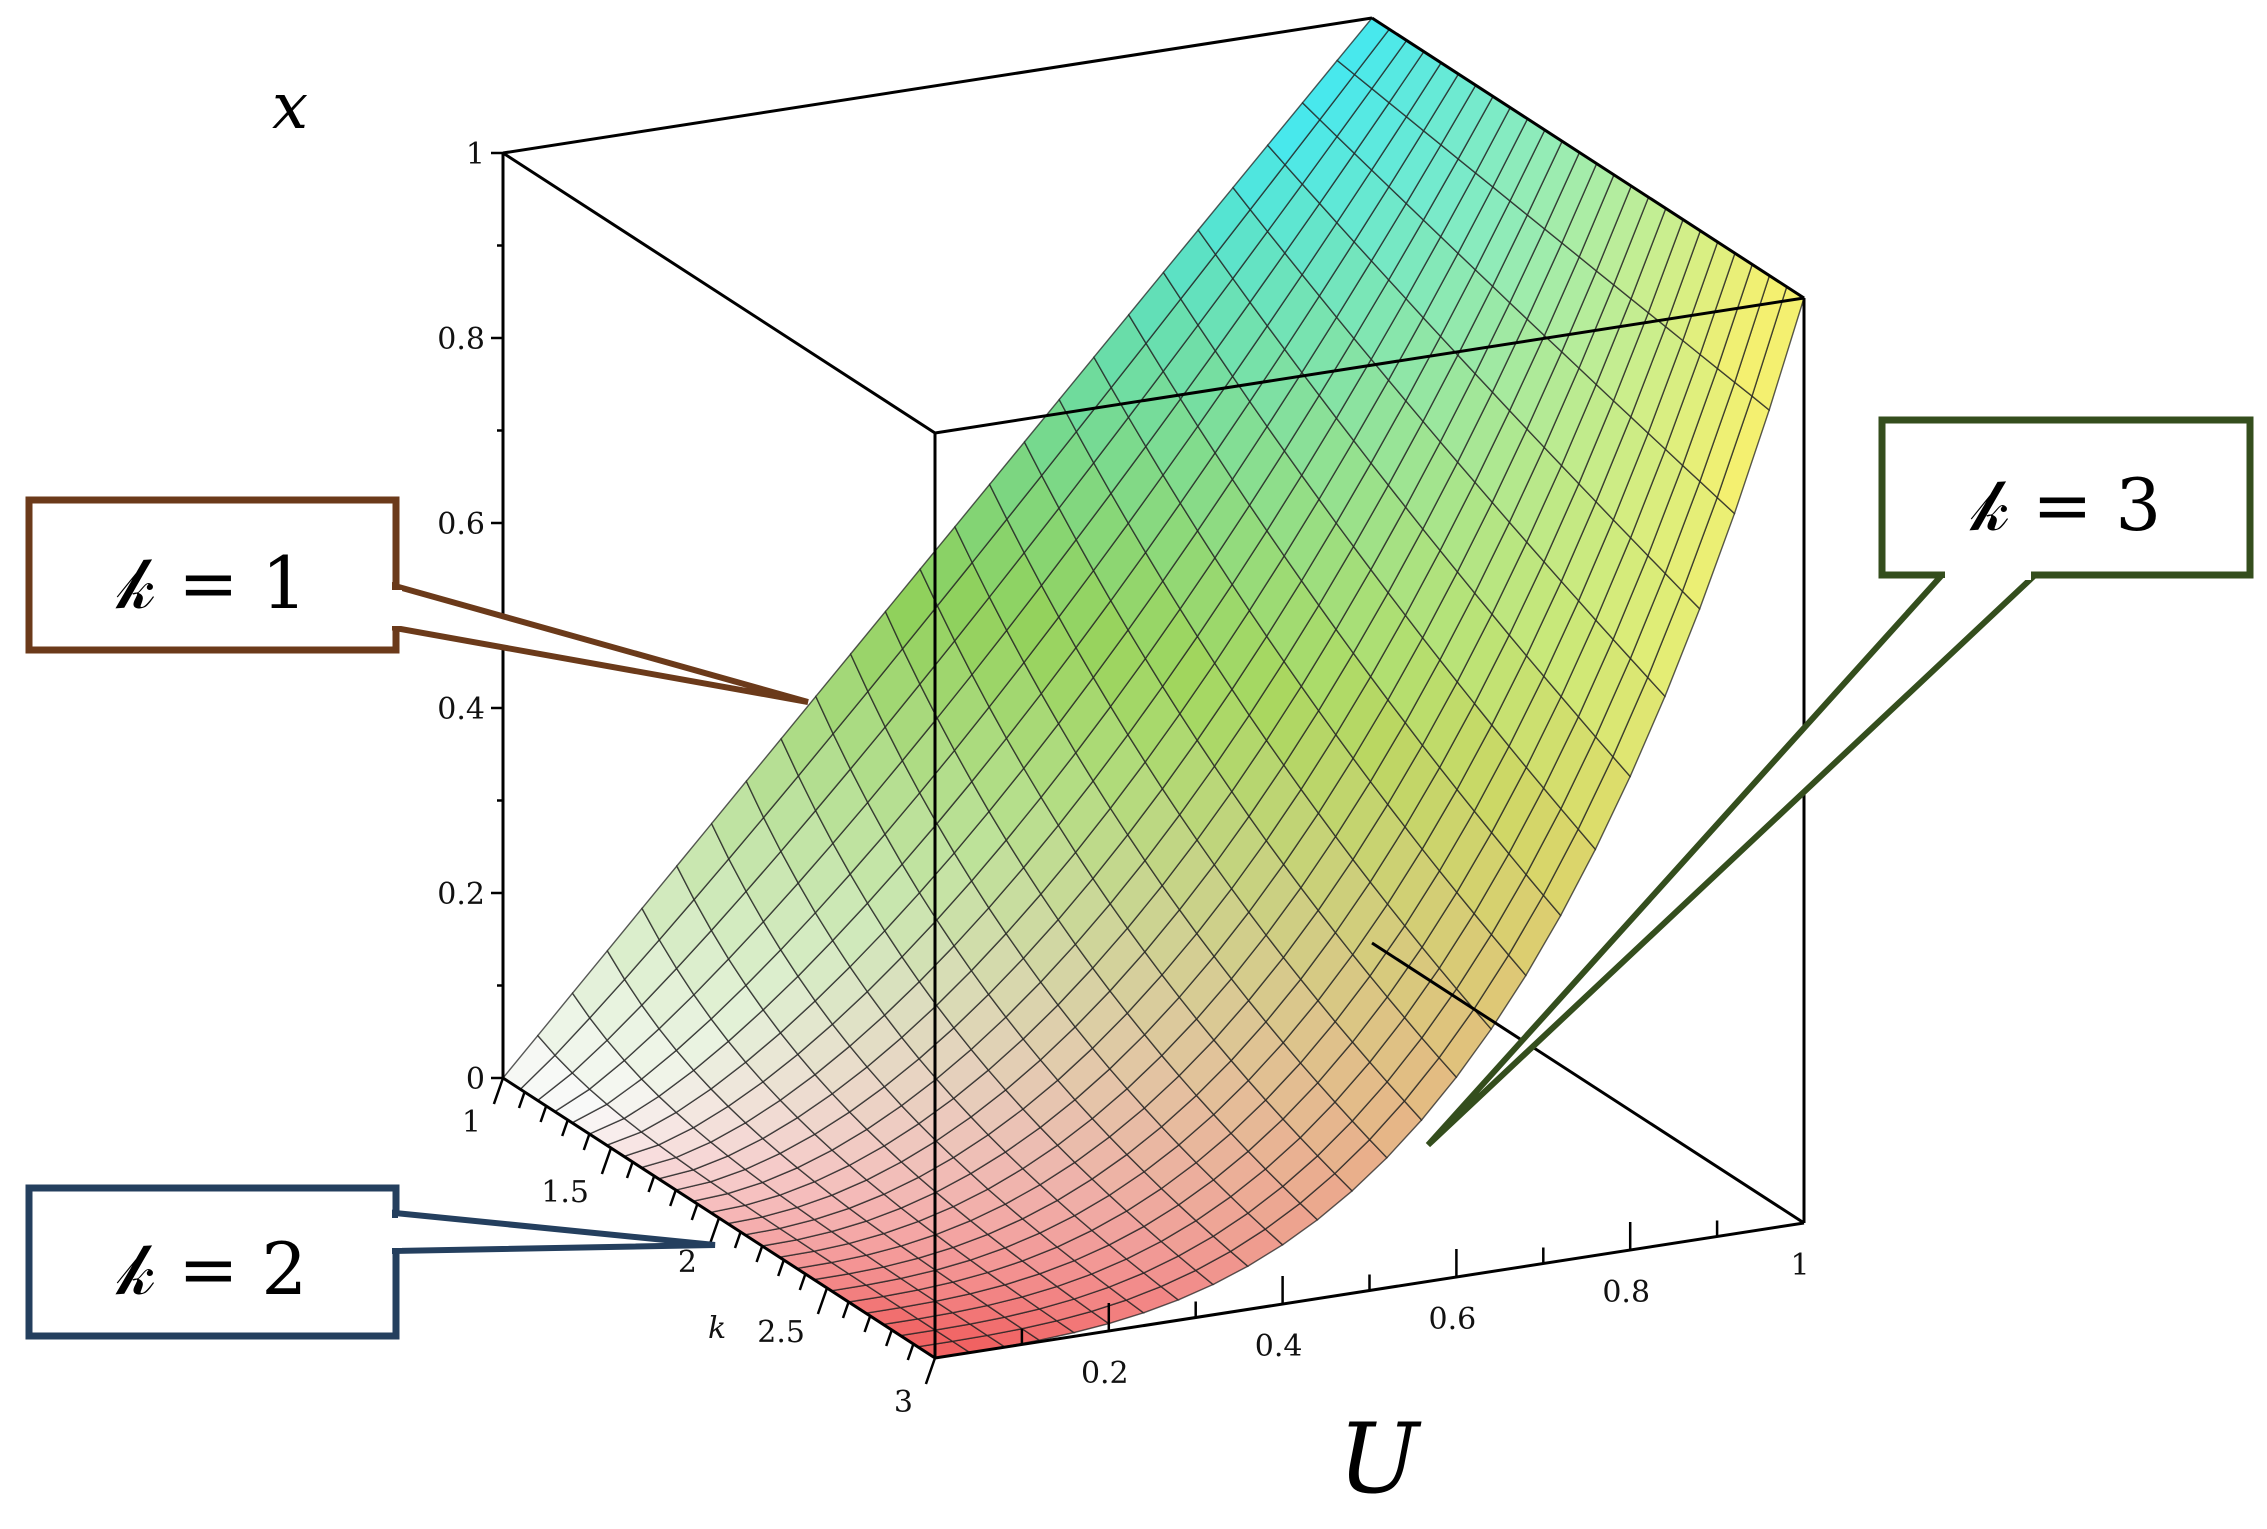 The image size is (2267, 1529). I want to click on u-axis-big-label: U, so click(1380, 1459).